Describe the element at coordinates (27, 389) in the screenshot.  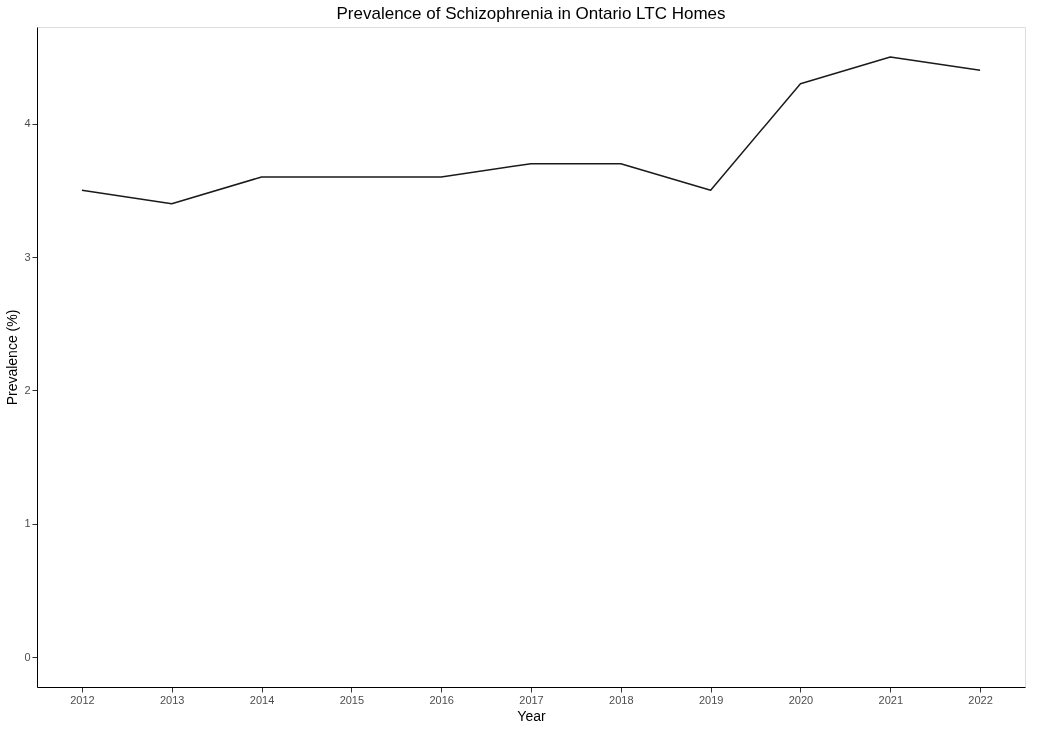
I see `y-tick-label: 2` at that location.